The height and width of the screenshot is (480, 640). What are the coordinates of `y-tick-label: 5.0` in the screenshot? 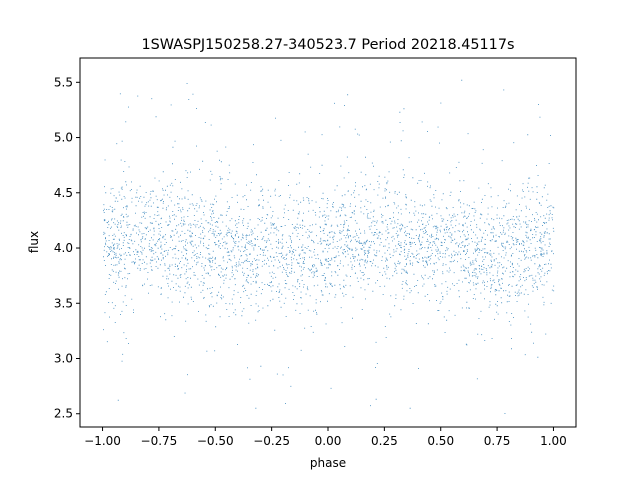 It's located at (63, 138).